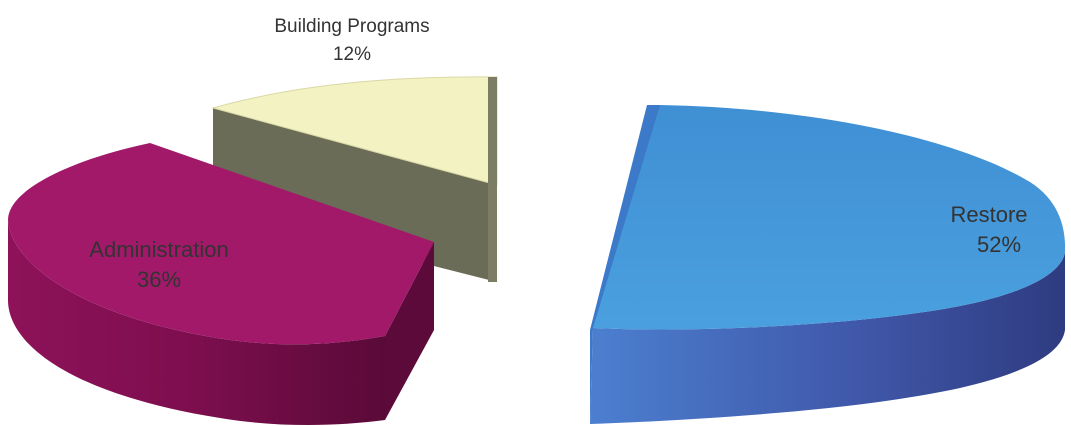  What do you see at coordinates (409, 331) in the screenshot?
I see `slice-administration-cut-face` at bounding box center [409, 331].